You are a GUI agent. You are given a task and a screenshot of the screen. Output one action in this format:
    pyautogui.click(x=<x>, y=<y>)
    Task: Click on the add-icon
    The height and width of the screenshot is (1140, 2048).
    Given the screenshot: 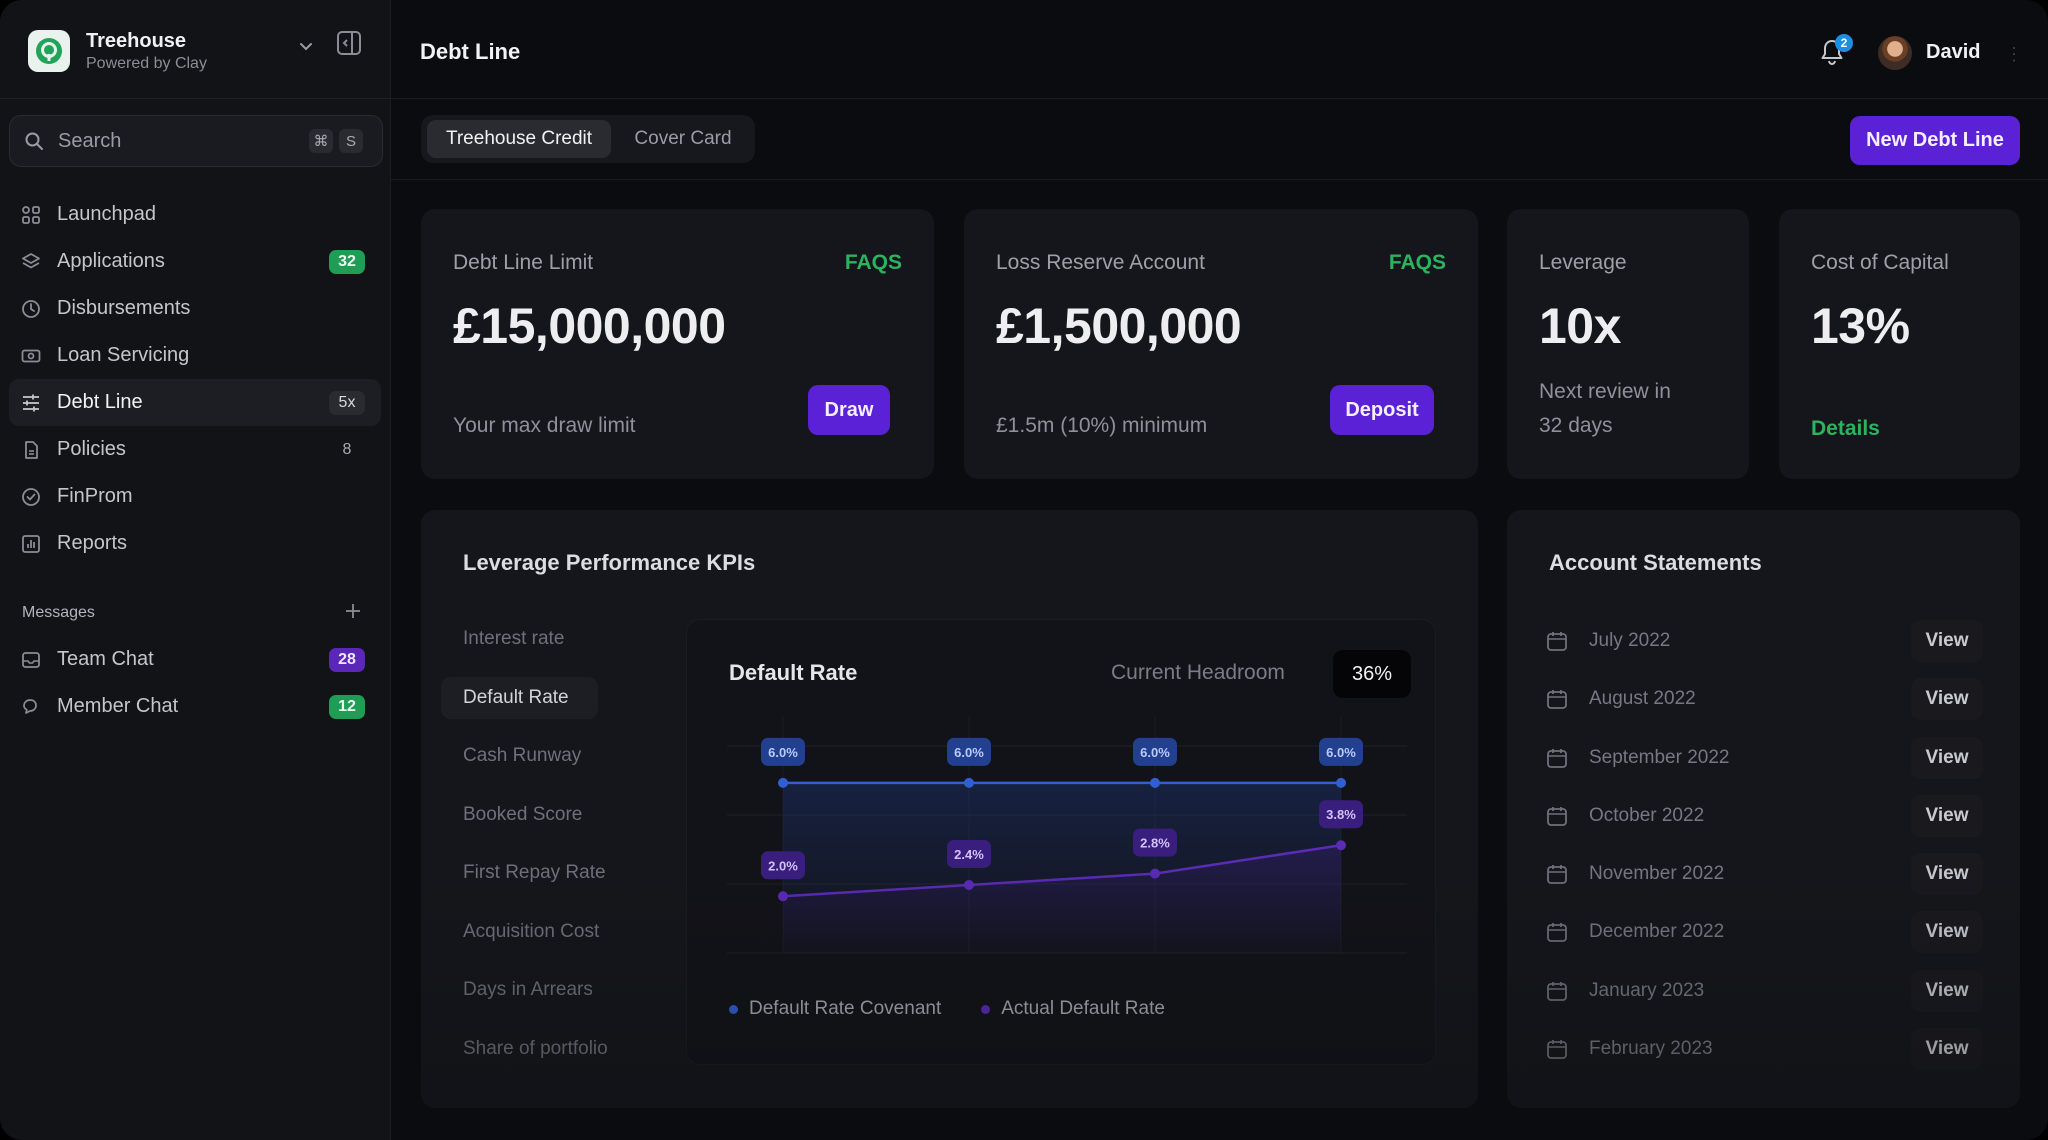 What is the action you would take?
    pyautogui.click(x=353, y=611)
    